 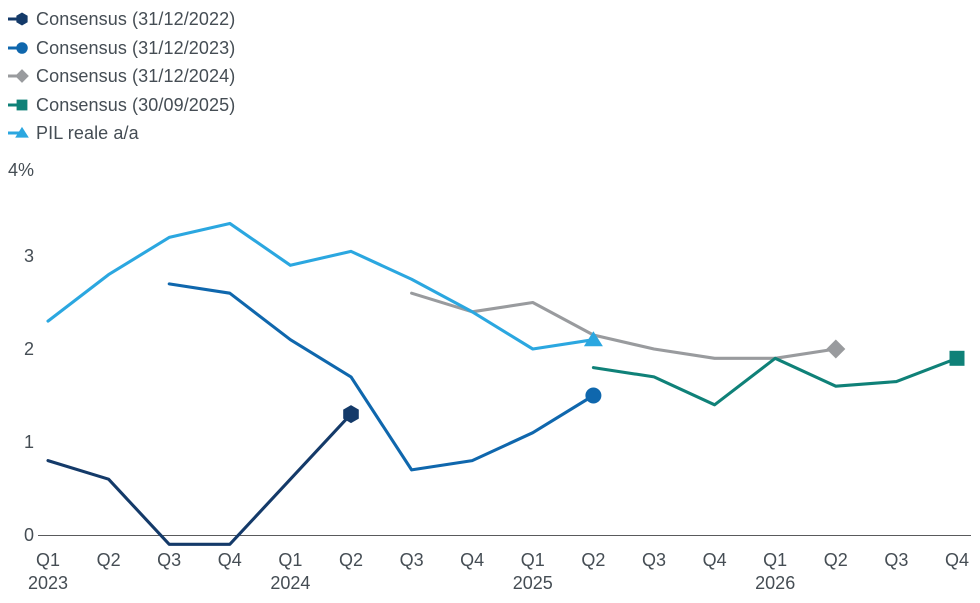 What do you see at coordinates (351, 414) in the screenshot?
I see `series-endpoint-hexagon-marker-consensus-31-12-2022` at bounding box center [351, 414].